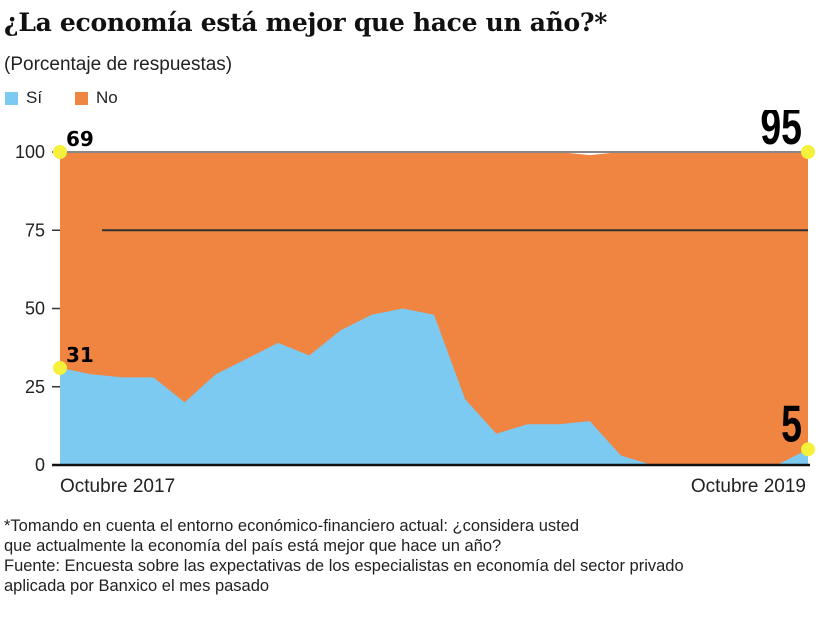 The height and width of the screenshot is (620, 821). I want to click on x-tick-label: Octubre 2017, so click(117, 486).